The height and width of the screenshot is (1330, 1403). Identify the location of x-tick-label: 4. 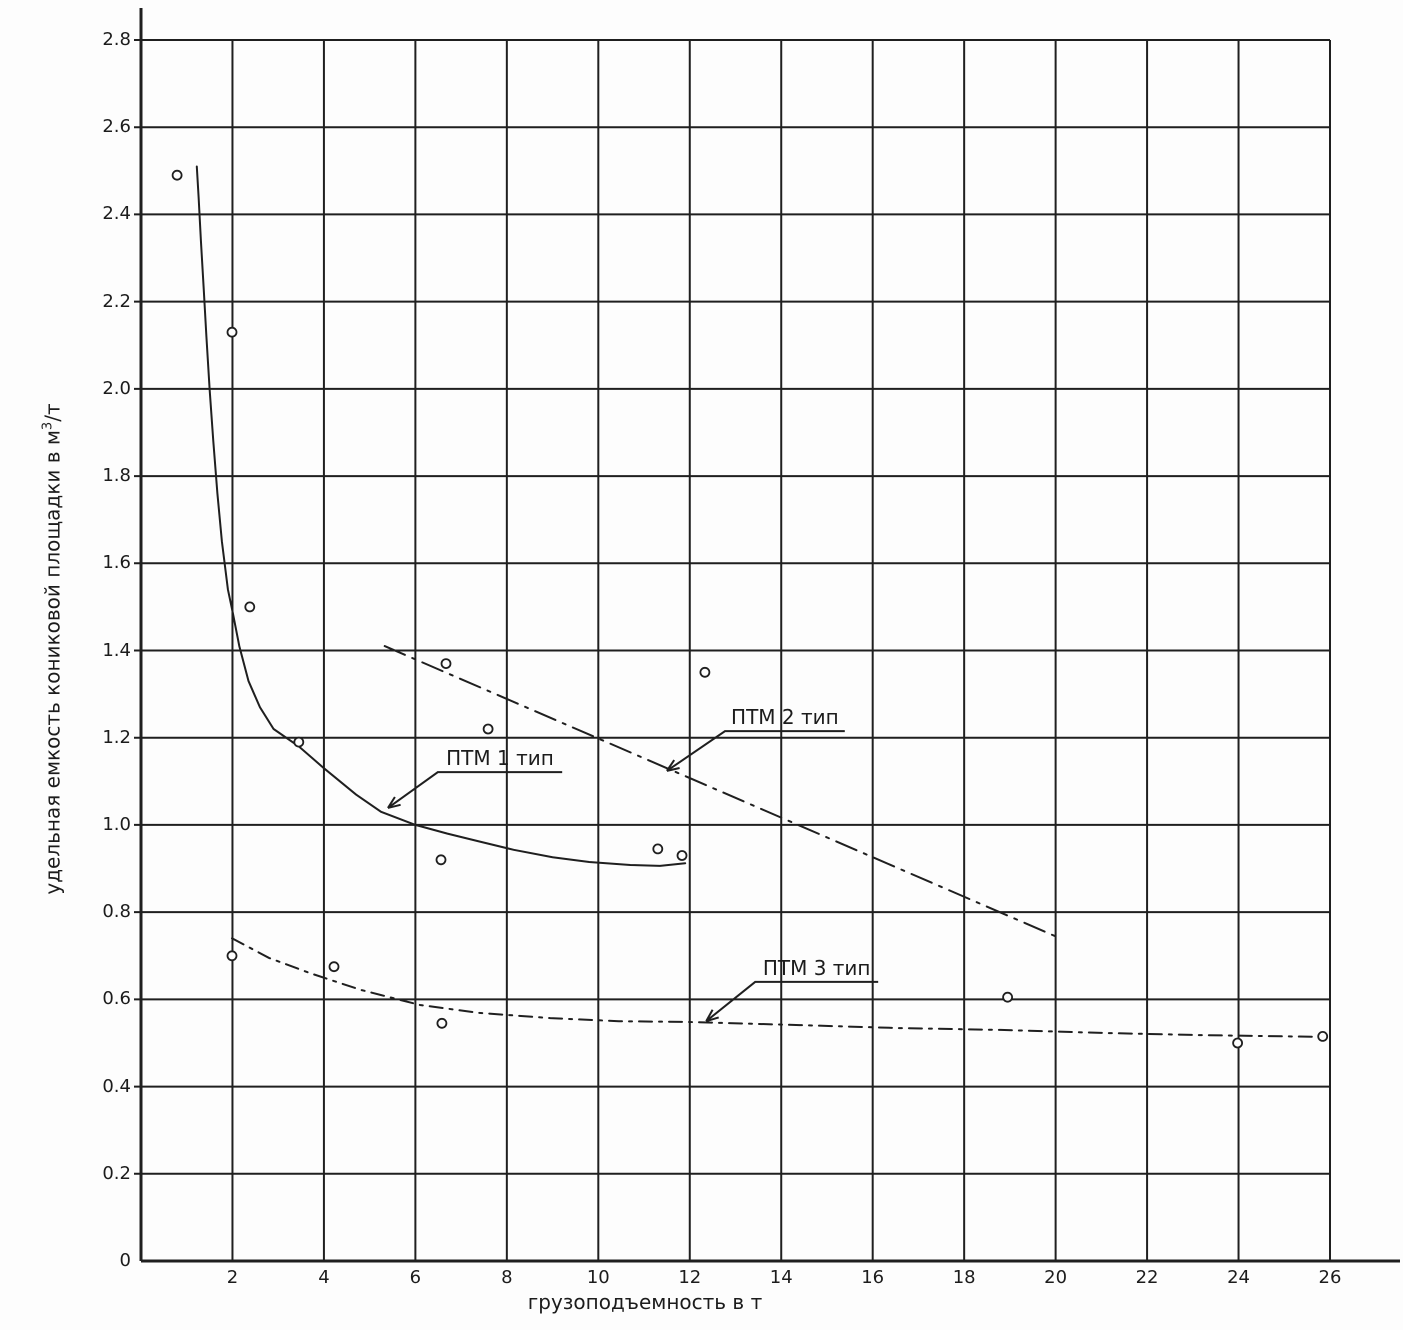
(324, 1277).